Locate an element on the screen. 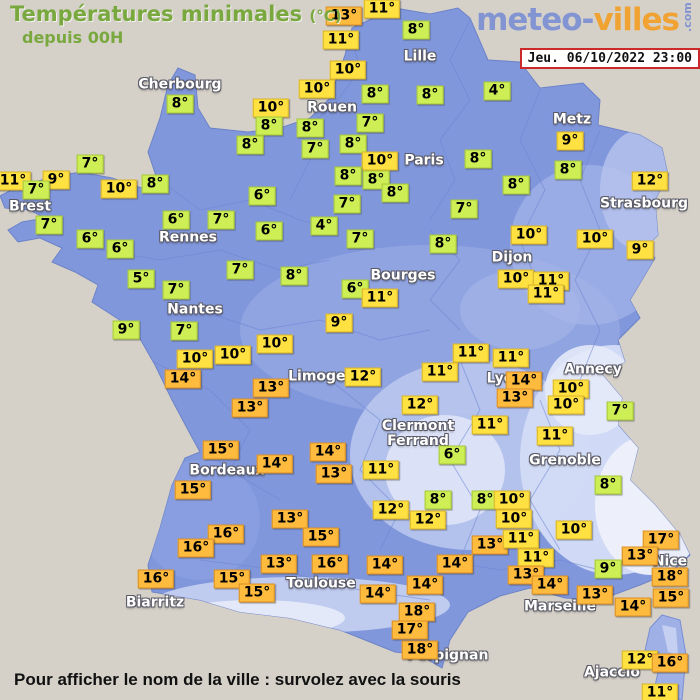 The image size is (700, 700). meteo-villes-logo: meteo-villes .com is located at coordinates (585, 20).